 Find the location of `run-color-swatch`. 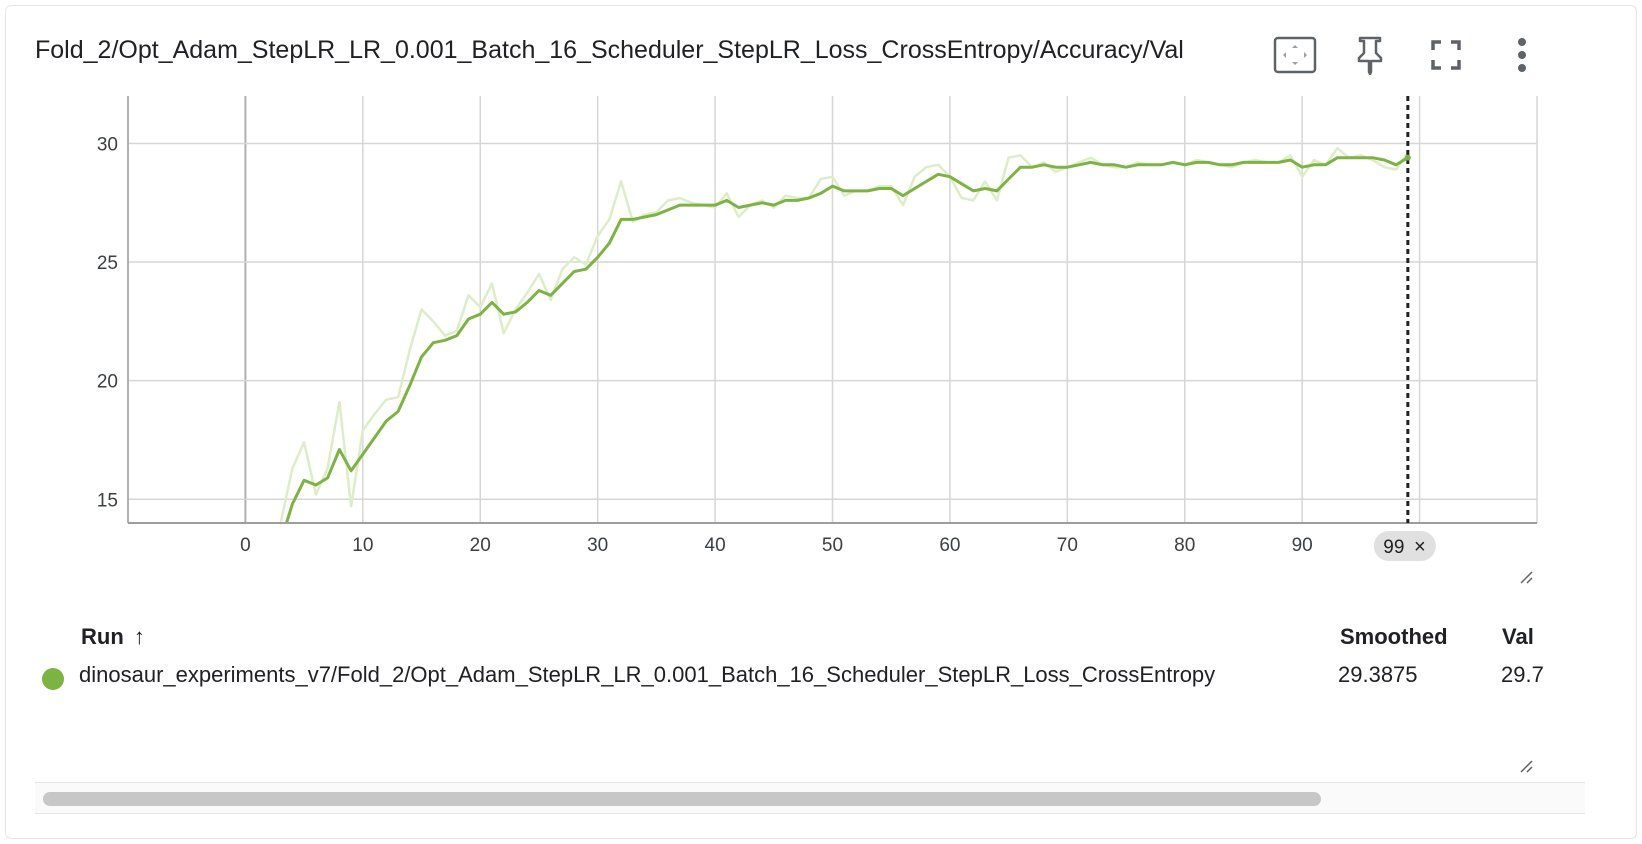

run-color-swatch is located at coordinates (53, 679).